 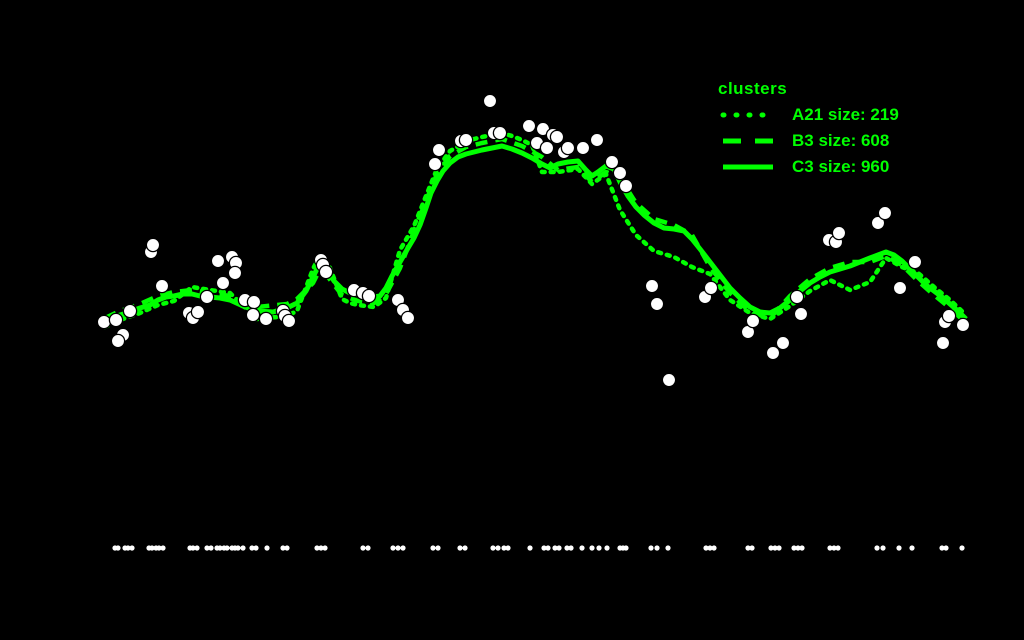 I want to click on legend-label-c3: C3 size: 960, so click(x=841, y=166).